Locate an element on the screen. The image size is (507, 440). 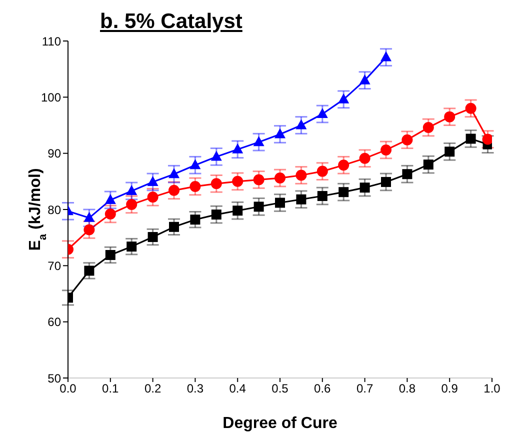
x-tick-label: 0.3 is located at coordinates (195, 389).